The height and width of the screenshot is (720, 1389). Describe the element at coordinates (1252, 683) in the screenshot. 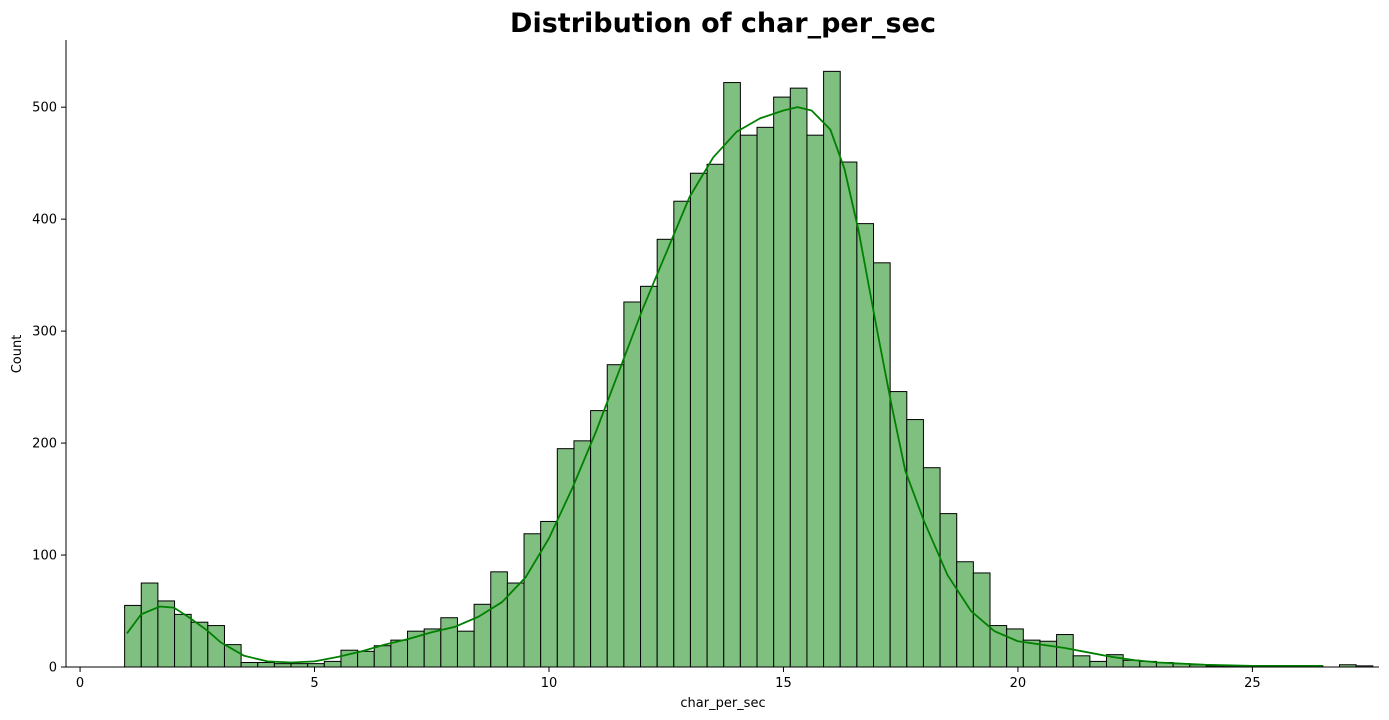

I see `x-tick-label: 25` at that location.